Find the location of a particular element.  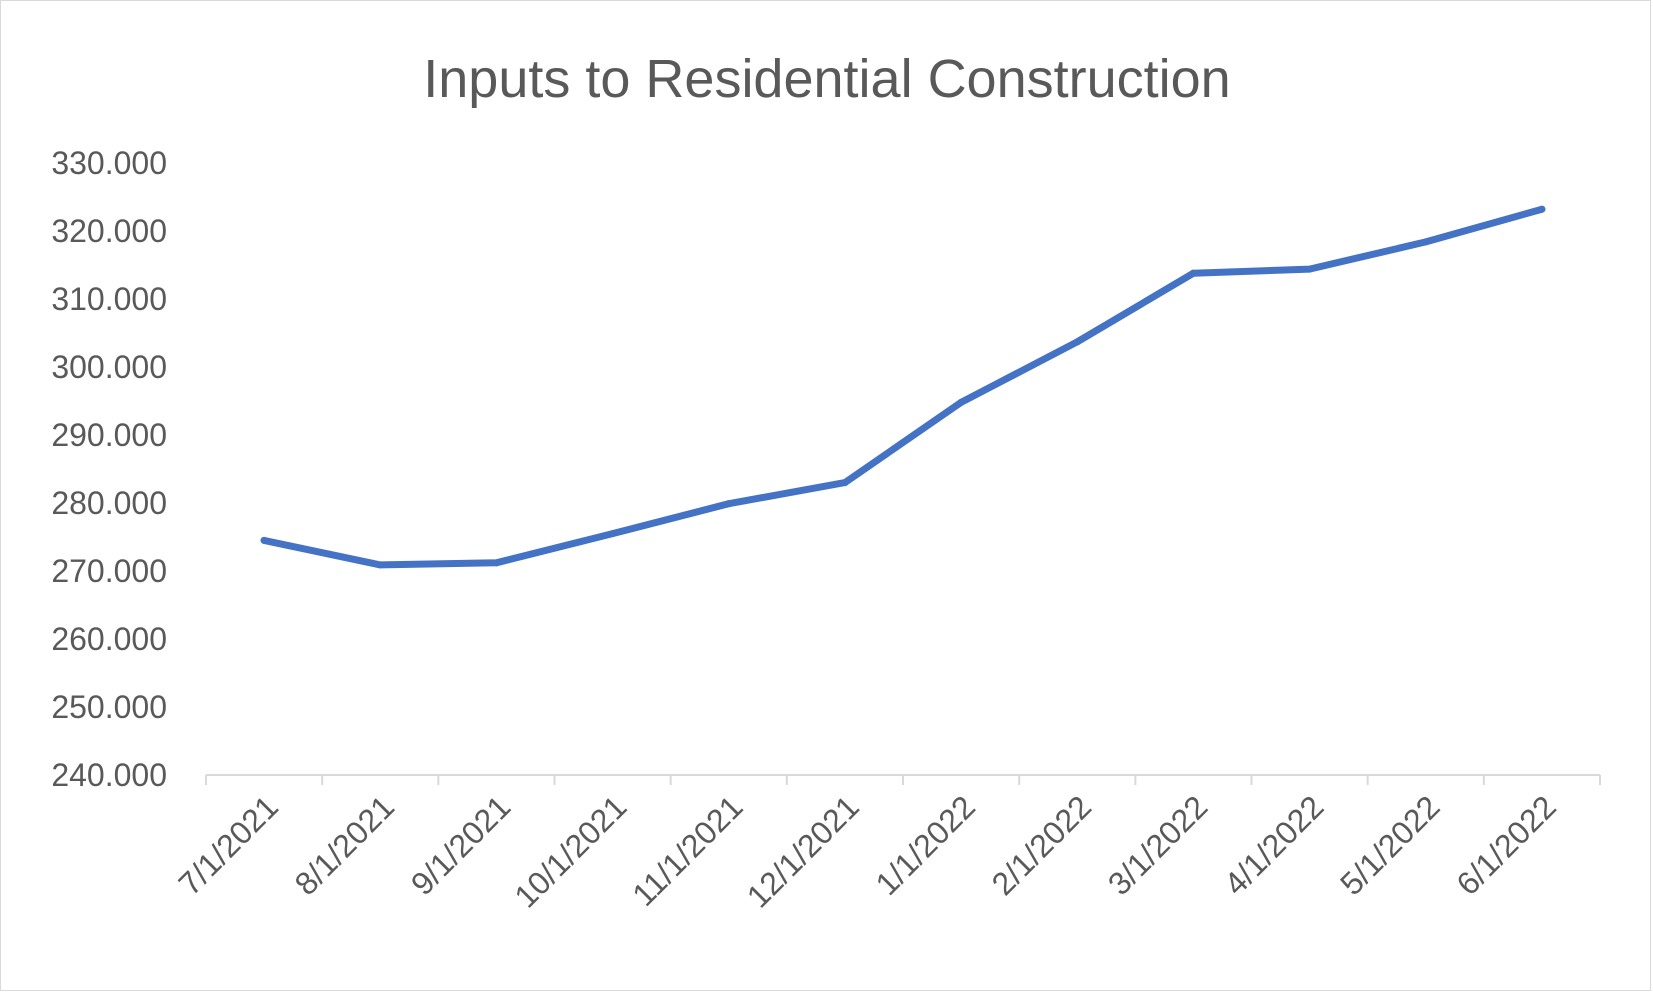

x-tick-label: 3/1/2022 is located at coordinates (1158, 845).